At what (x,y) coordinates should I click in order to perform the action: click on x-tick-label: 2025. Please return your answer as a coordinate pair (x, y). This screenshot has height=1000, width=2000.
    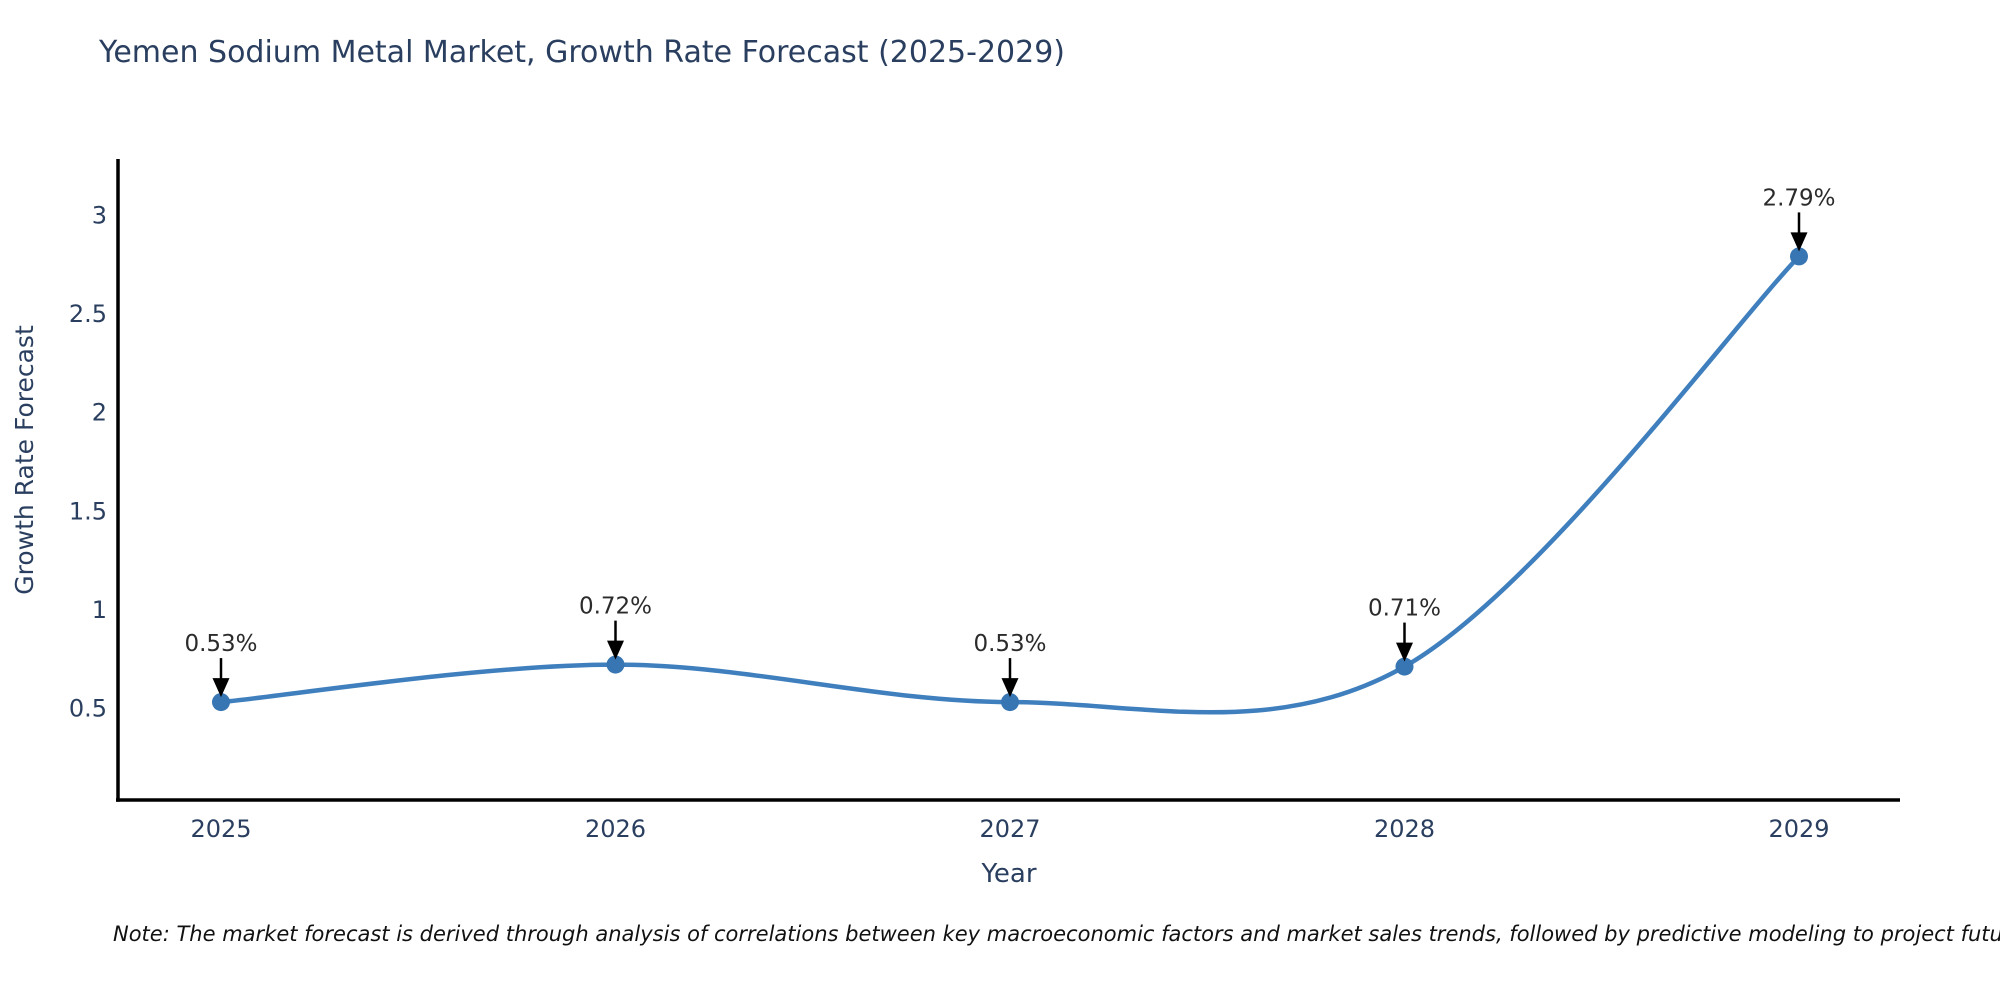
    Looking at the image, I should click on (220, 829).